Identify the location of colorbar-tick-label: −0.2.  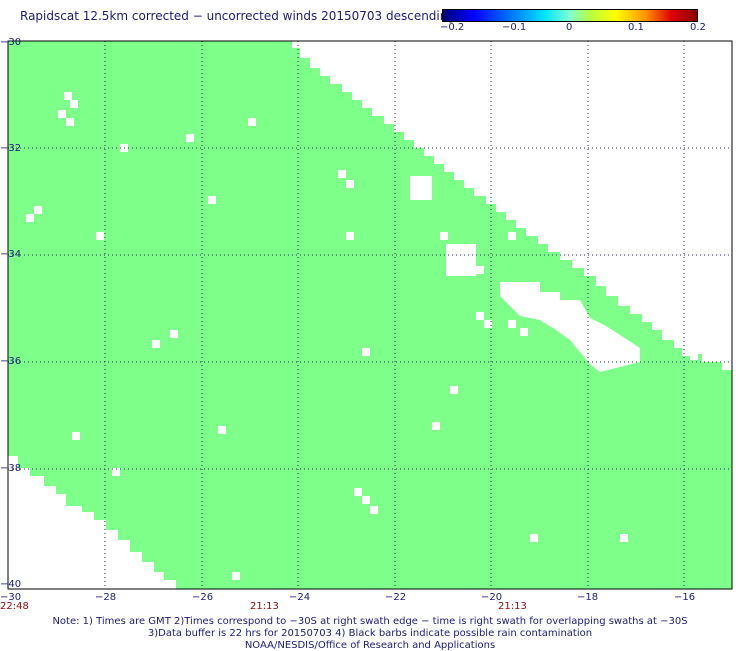
(452, 27).